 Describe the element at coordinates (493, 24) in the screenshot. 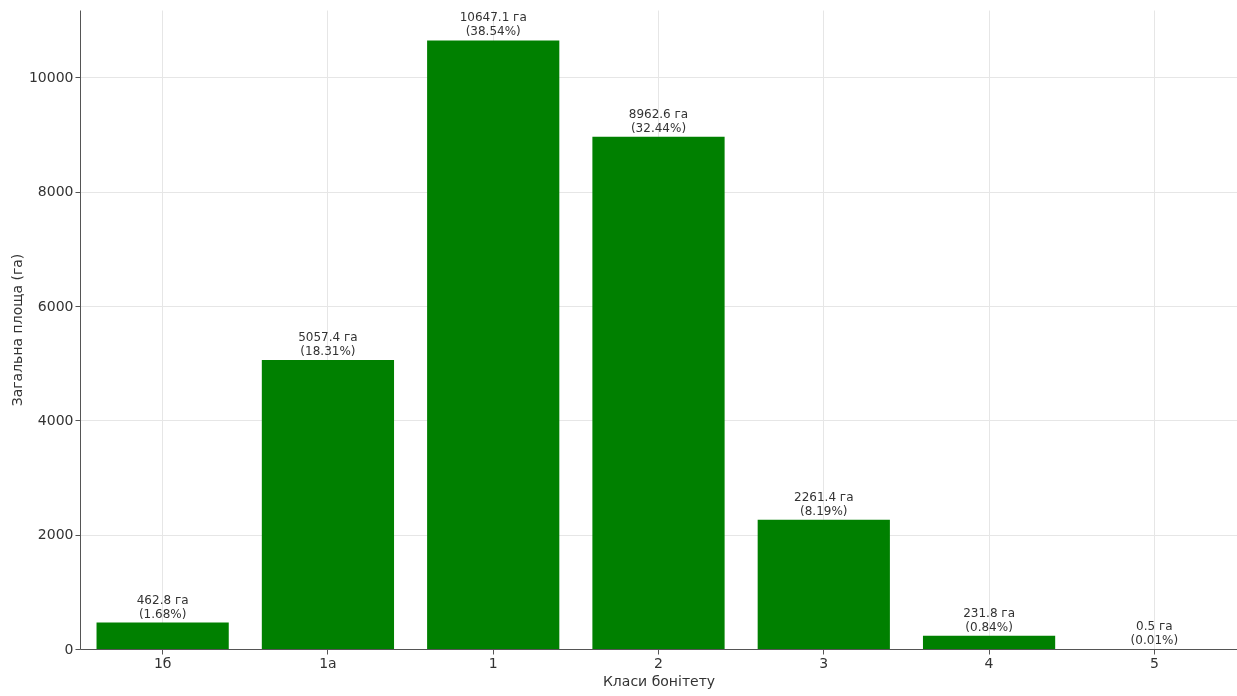

I see `data-label: 10647.1 га (38.54%)` at that location.